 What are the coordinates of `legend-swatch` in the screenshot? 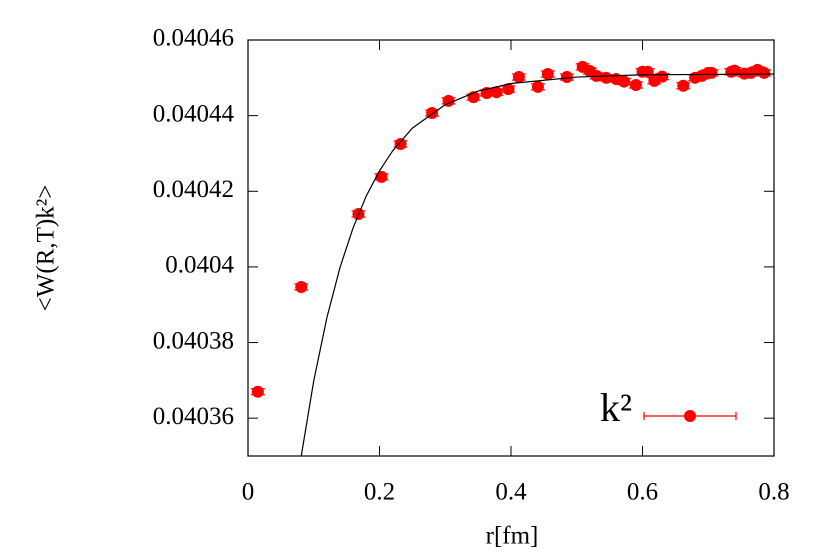 It's located at (690, 416).